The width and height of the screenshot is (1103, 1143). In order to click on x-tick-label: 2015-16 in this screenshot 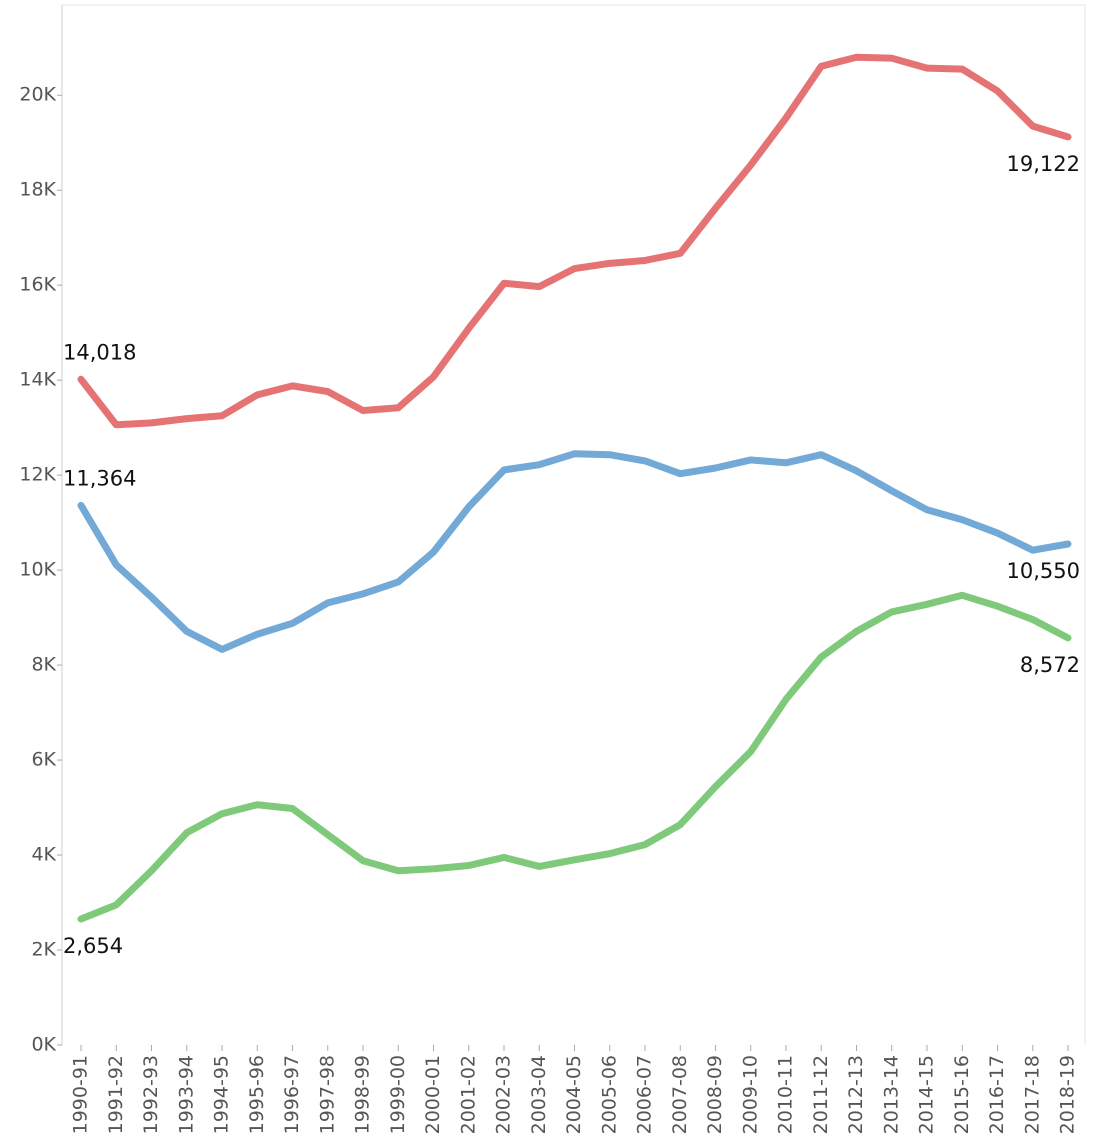, I will do `click(962, 1094)`.